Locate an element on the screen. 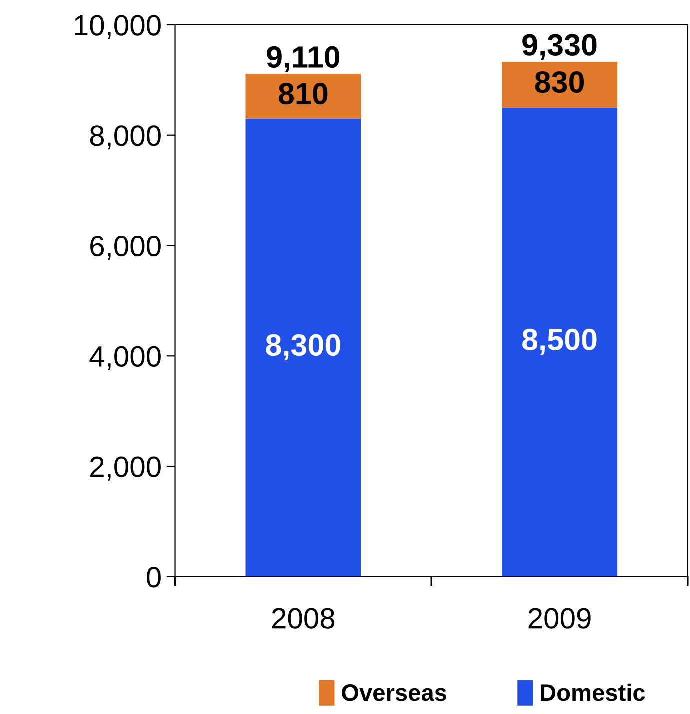 This screenshot has height=714, width=690. data-label: 810 is located at coordinates (303, 94).